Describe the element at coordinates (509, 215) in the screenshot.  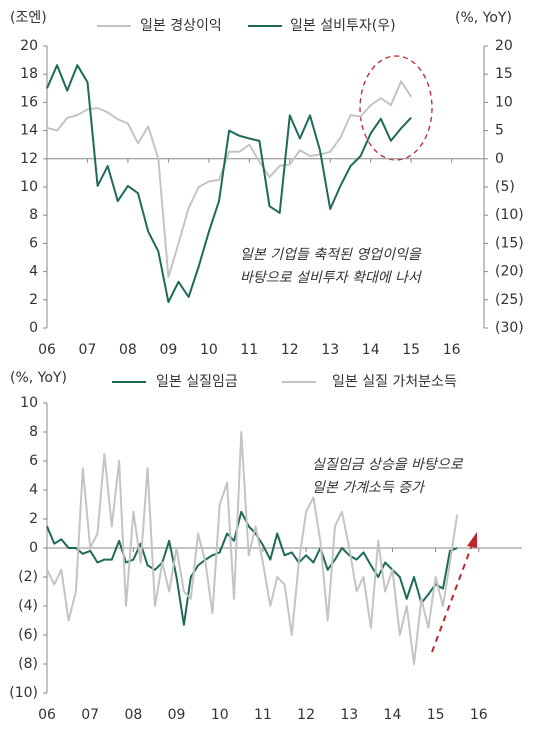
I see `y2-tick-label: (10)` at that location.